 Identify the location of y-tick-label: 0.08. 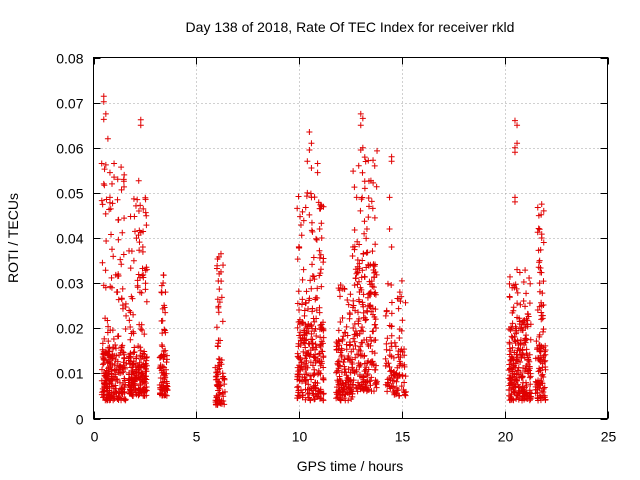
(69, 59).